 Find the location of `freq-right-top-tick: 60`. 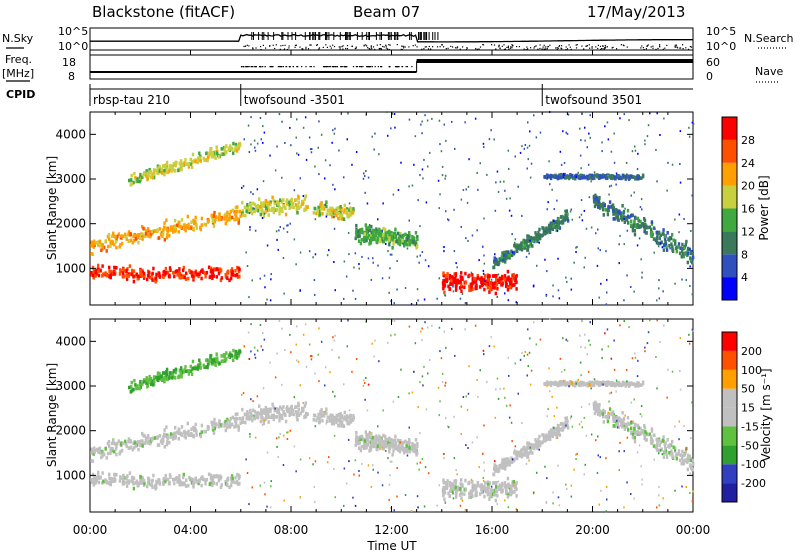

freq-right-top-tick: 60 is located at coordinates (713, 62).